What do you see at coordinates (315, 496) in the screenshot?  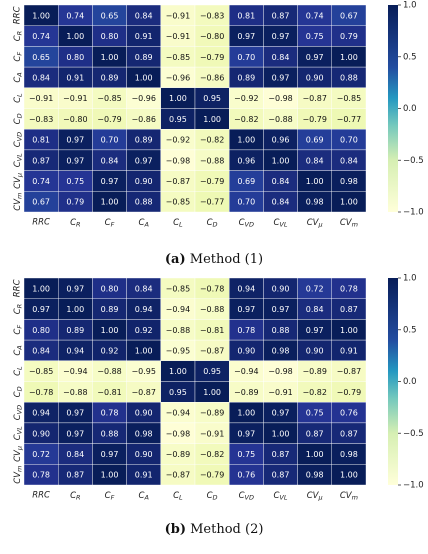 I see `column-tick-label: CVμ` at bounding box center [315, 496].